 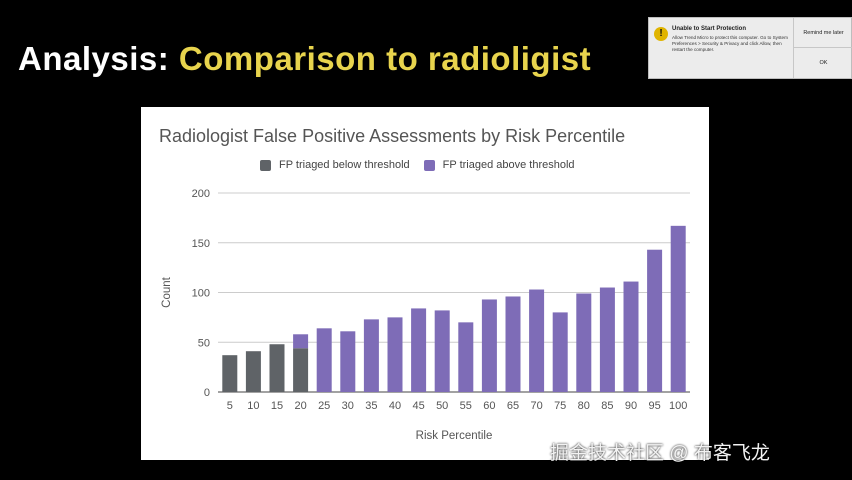 I want to click on x-tick-label: 100, so click(x=678, y=406).